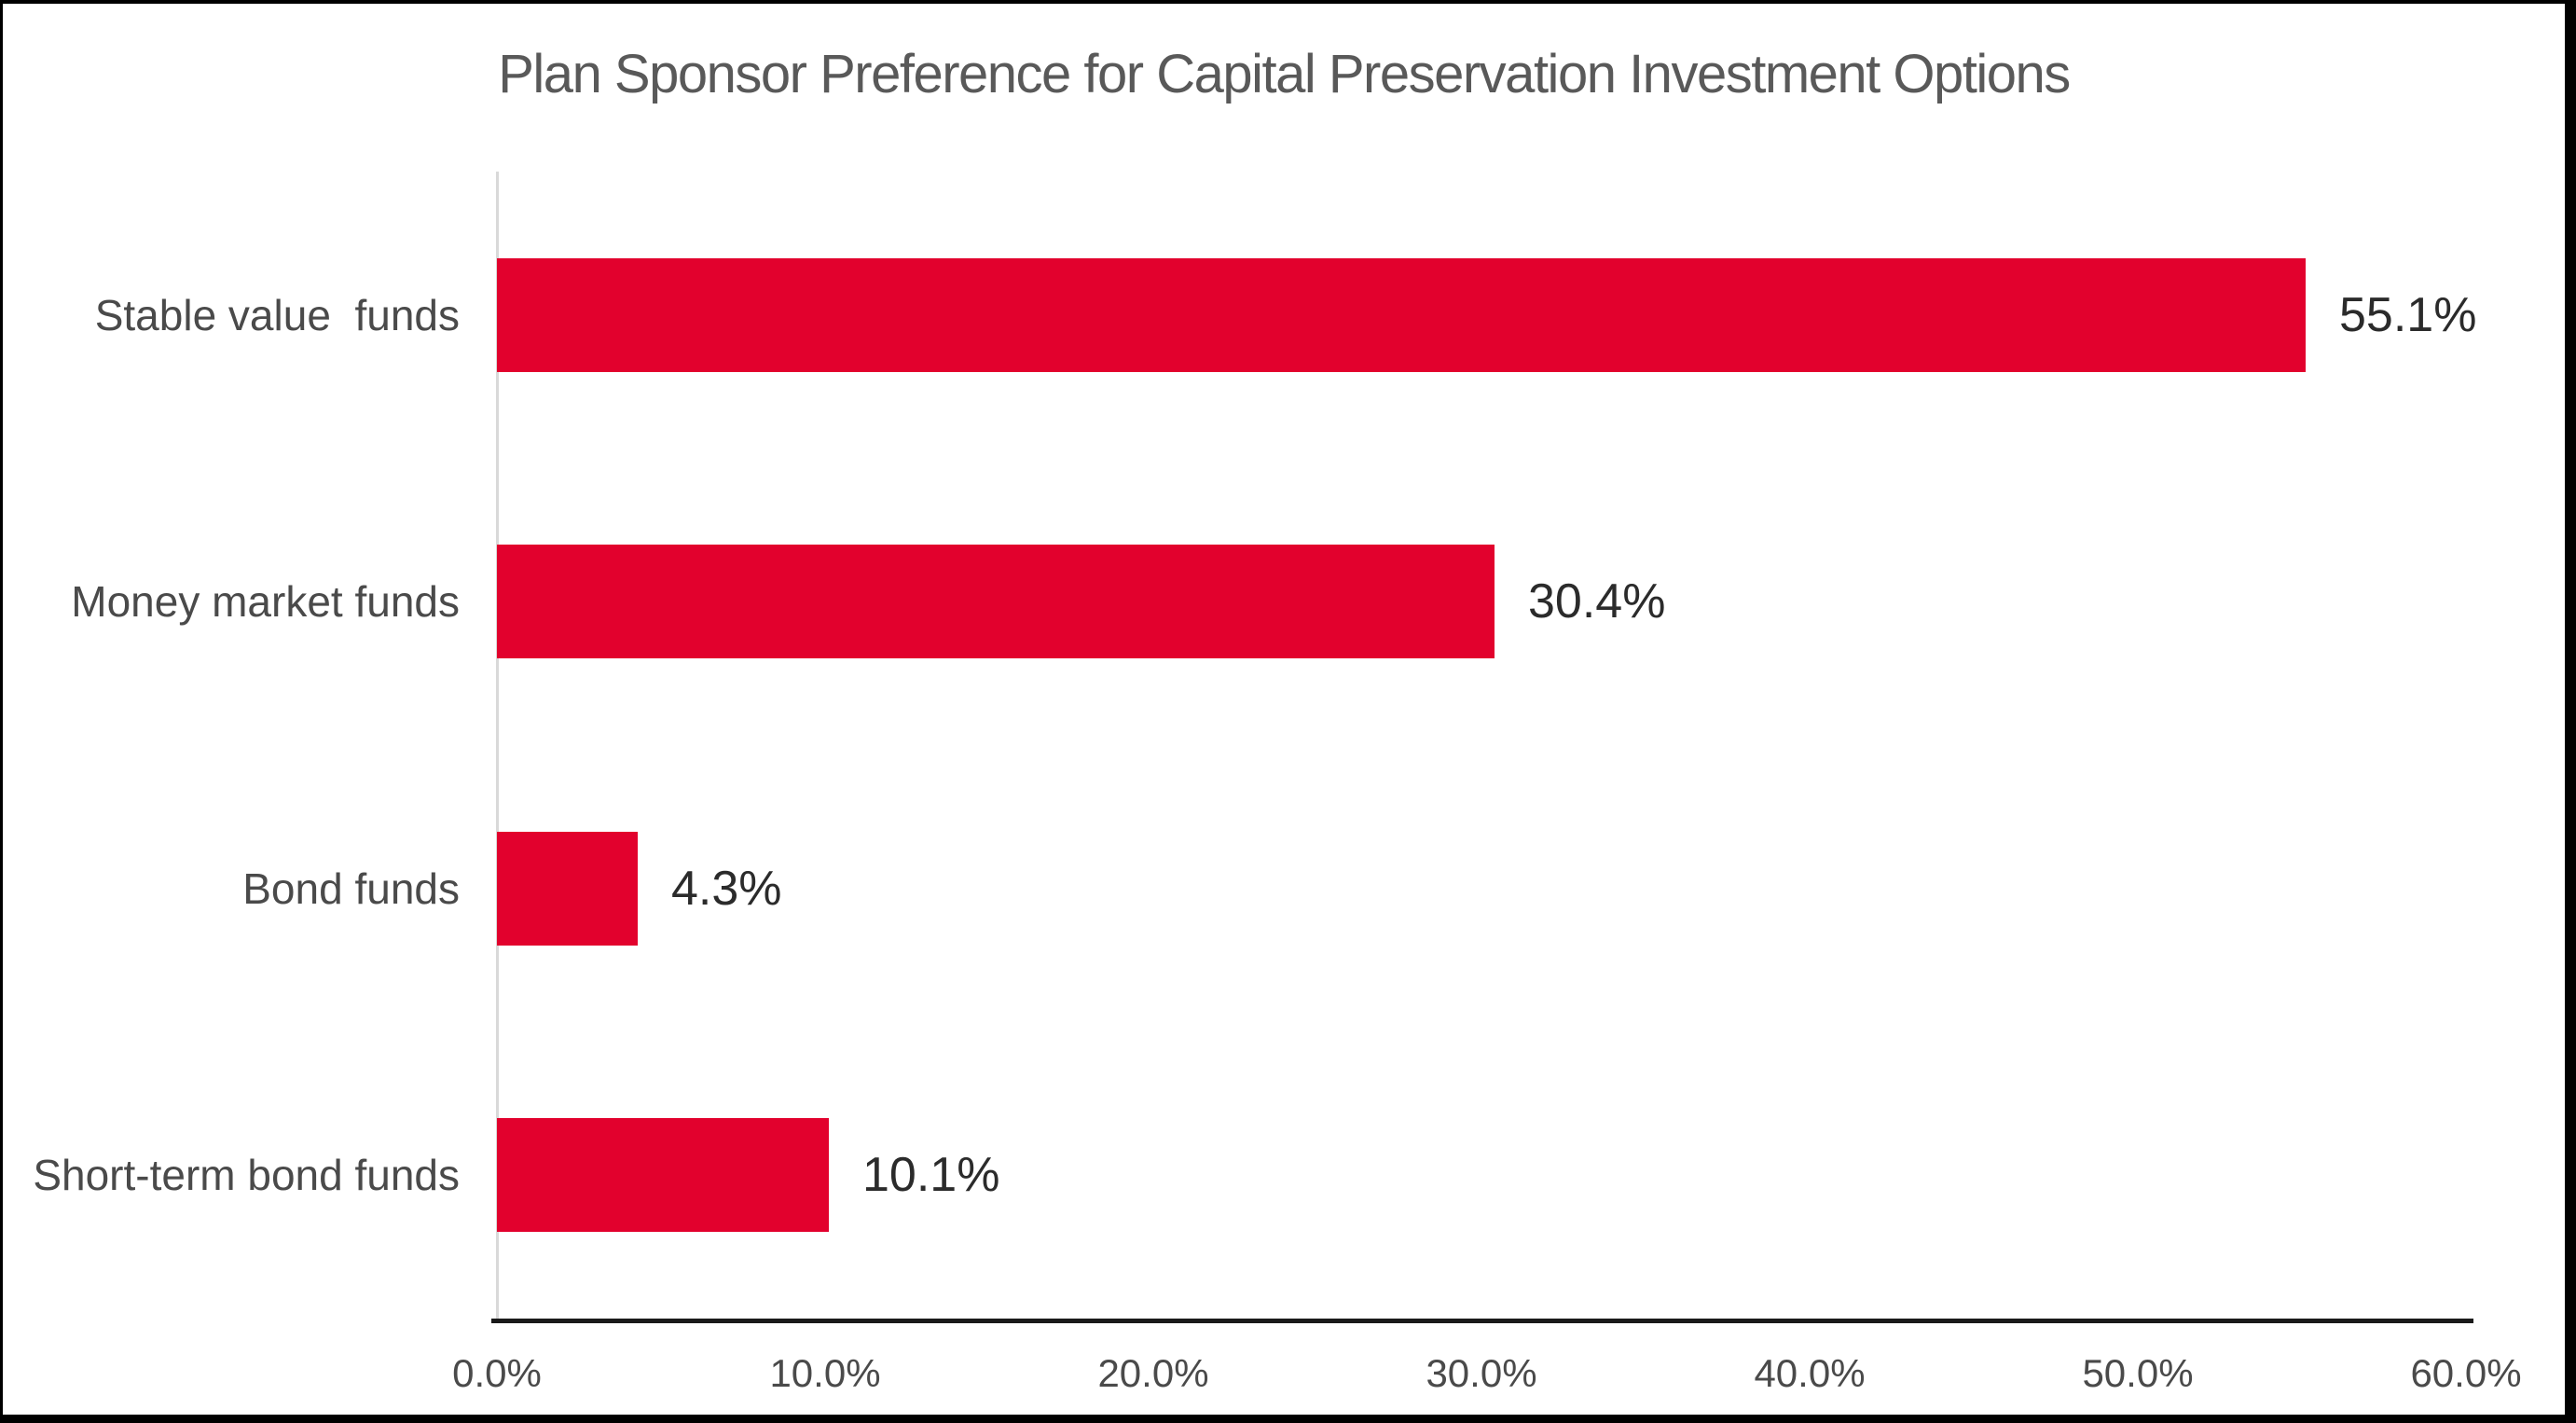  What do you see at coordinates (497, 745) in the screenshot?
I see `y-axis-zero-line` at bounding box center [497, 745].